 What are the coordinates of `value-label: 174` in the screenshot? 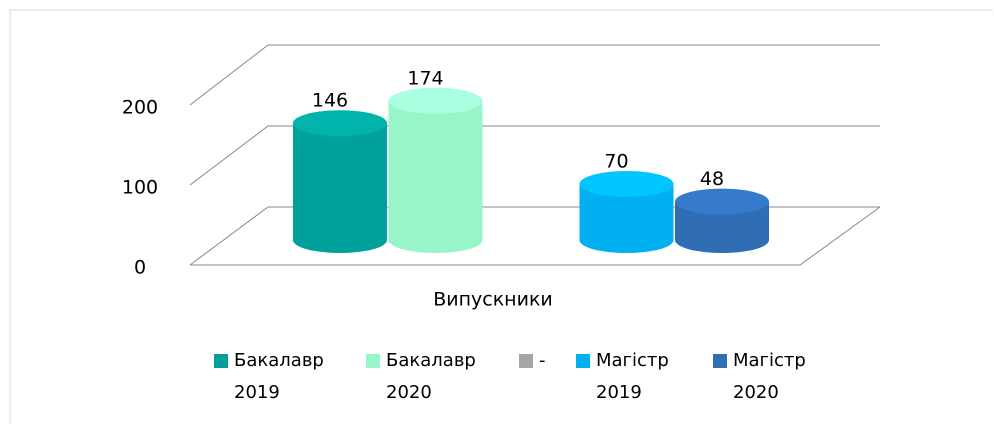 It's located at (425, 78).